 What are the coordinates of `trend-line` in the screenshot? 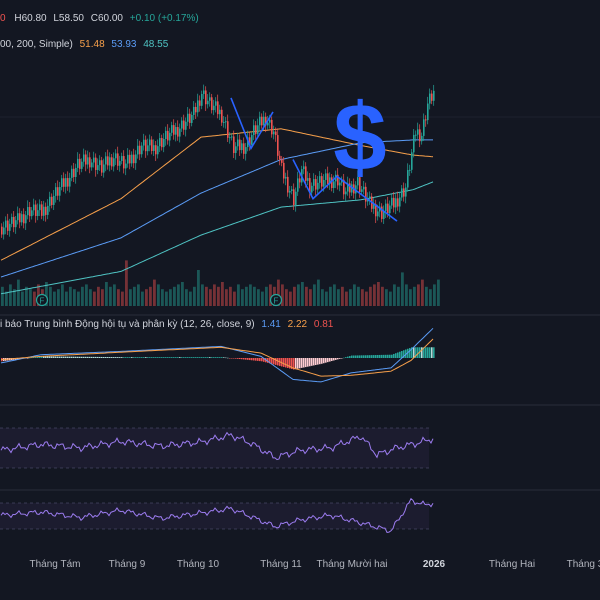 It's located at (345, 190).